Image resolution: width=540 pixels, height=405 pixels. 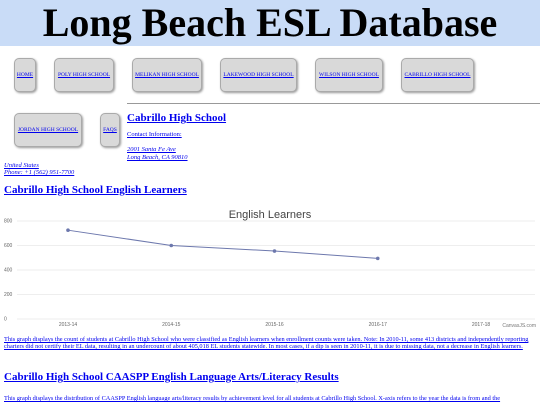 I want to click on x-tick-label: 2013-14, so click(x=68, y=325).